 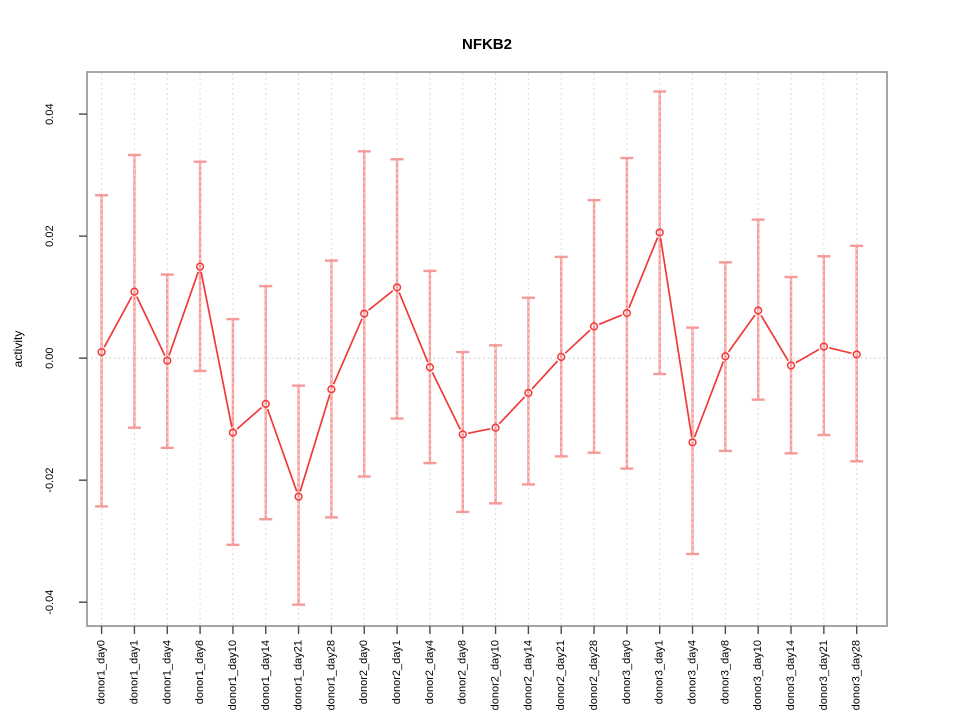 What do you see at coordinates (627, 672) in the screenshot?
I see `x-tick-label: donor3_day0` at bounding box center [627, 672].